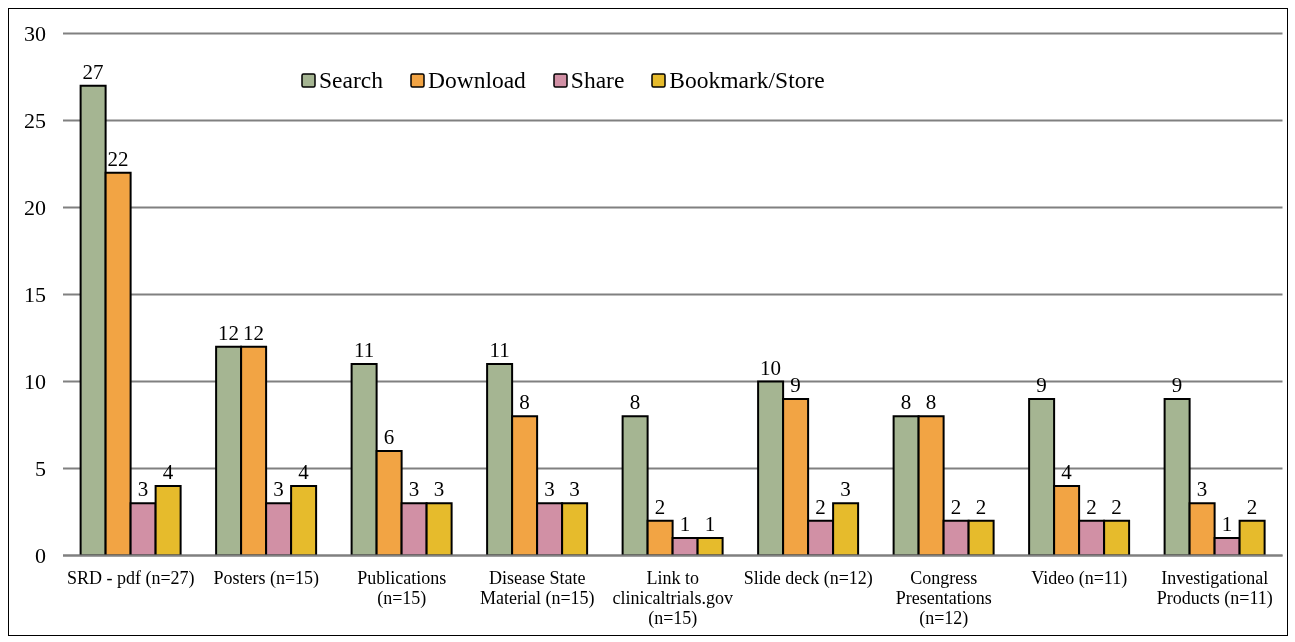  I want to click on x-tick-label: Slide deck (n=12), so click(808, 578).